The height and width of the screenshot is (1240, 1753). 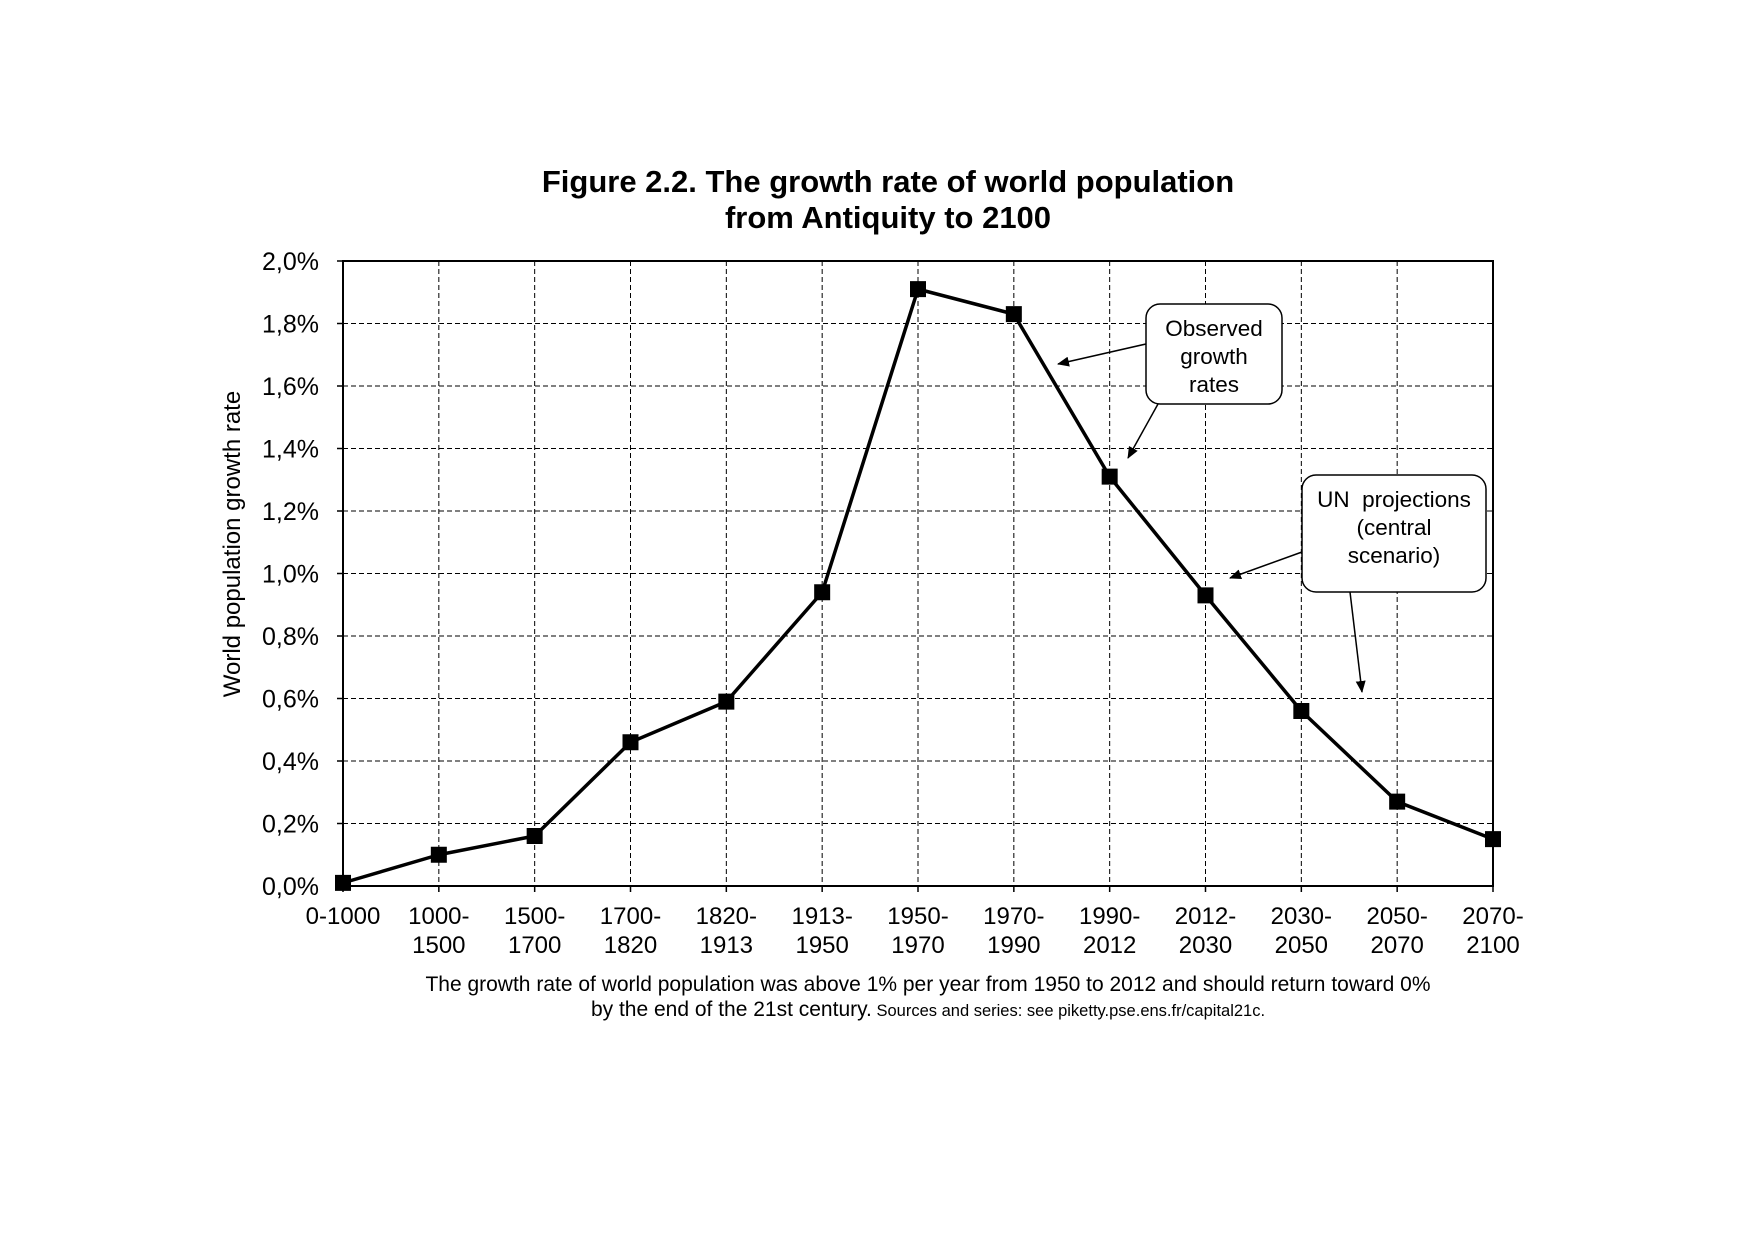 What do you see at coordinates (1394, 499) in the screenshot?
I see `annotation-un-line-1: UN projections` at bounding box center [1394, 499].